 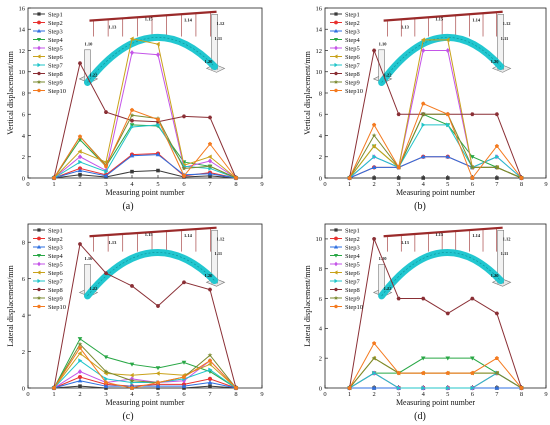 What do you see at coordinates (320, 178) in the screenshot?
I see `y-tick-label: 0` at bounding box center [320, 178].